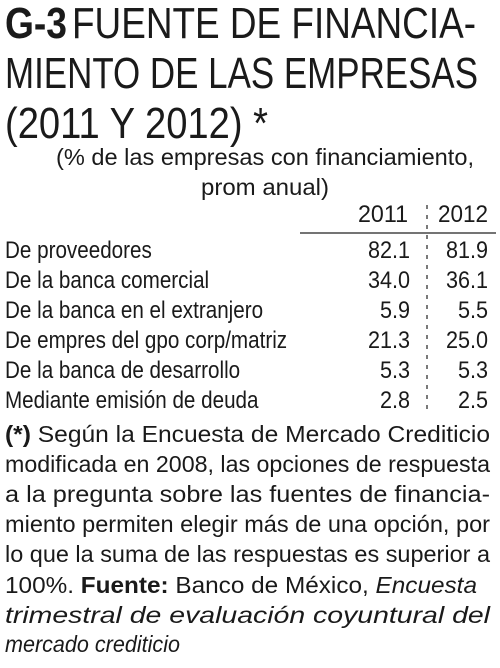 The width and height of the screenshot is (500, 668). Describe the element at coordinates (134, 310) in the screenshot. I see `row-label: De la banca en el extranjero` at that location.